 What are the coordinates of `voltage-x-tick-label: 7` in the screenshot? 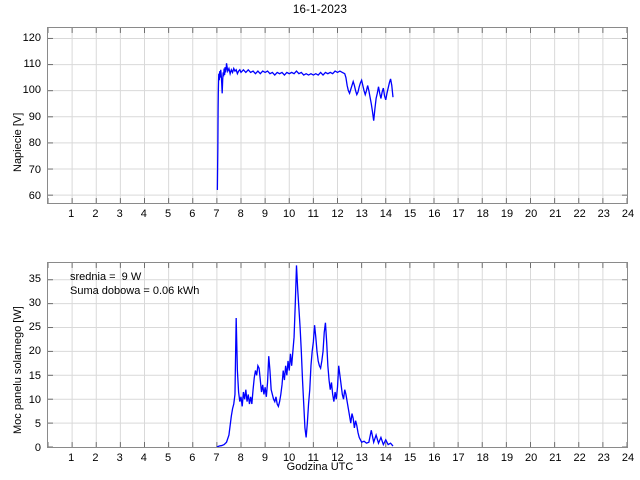 It's located at (216, 214).